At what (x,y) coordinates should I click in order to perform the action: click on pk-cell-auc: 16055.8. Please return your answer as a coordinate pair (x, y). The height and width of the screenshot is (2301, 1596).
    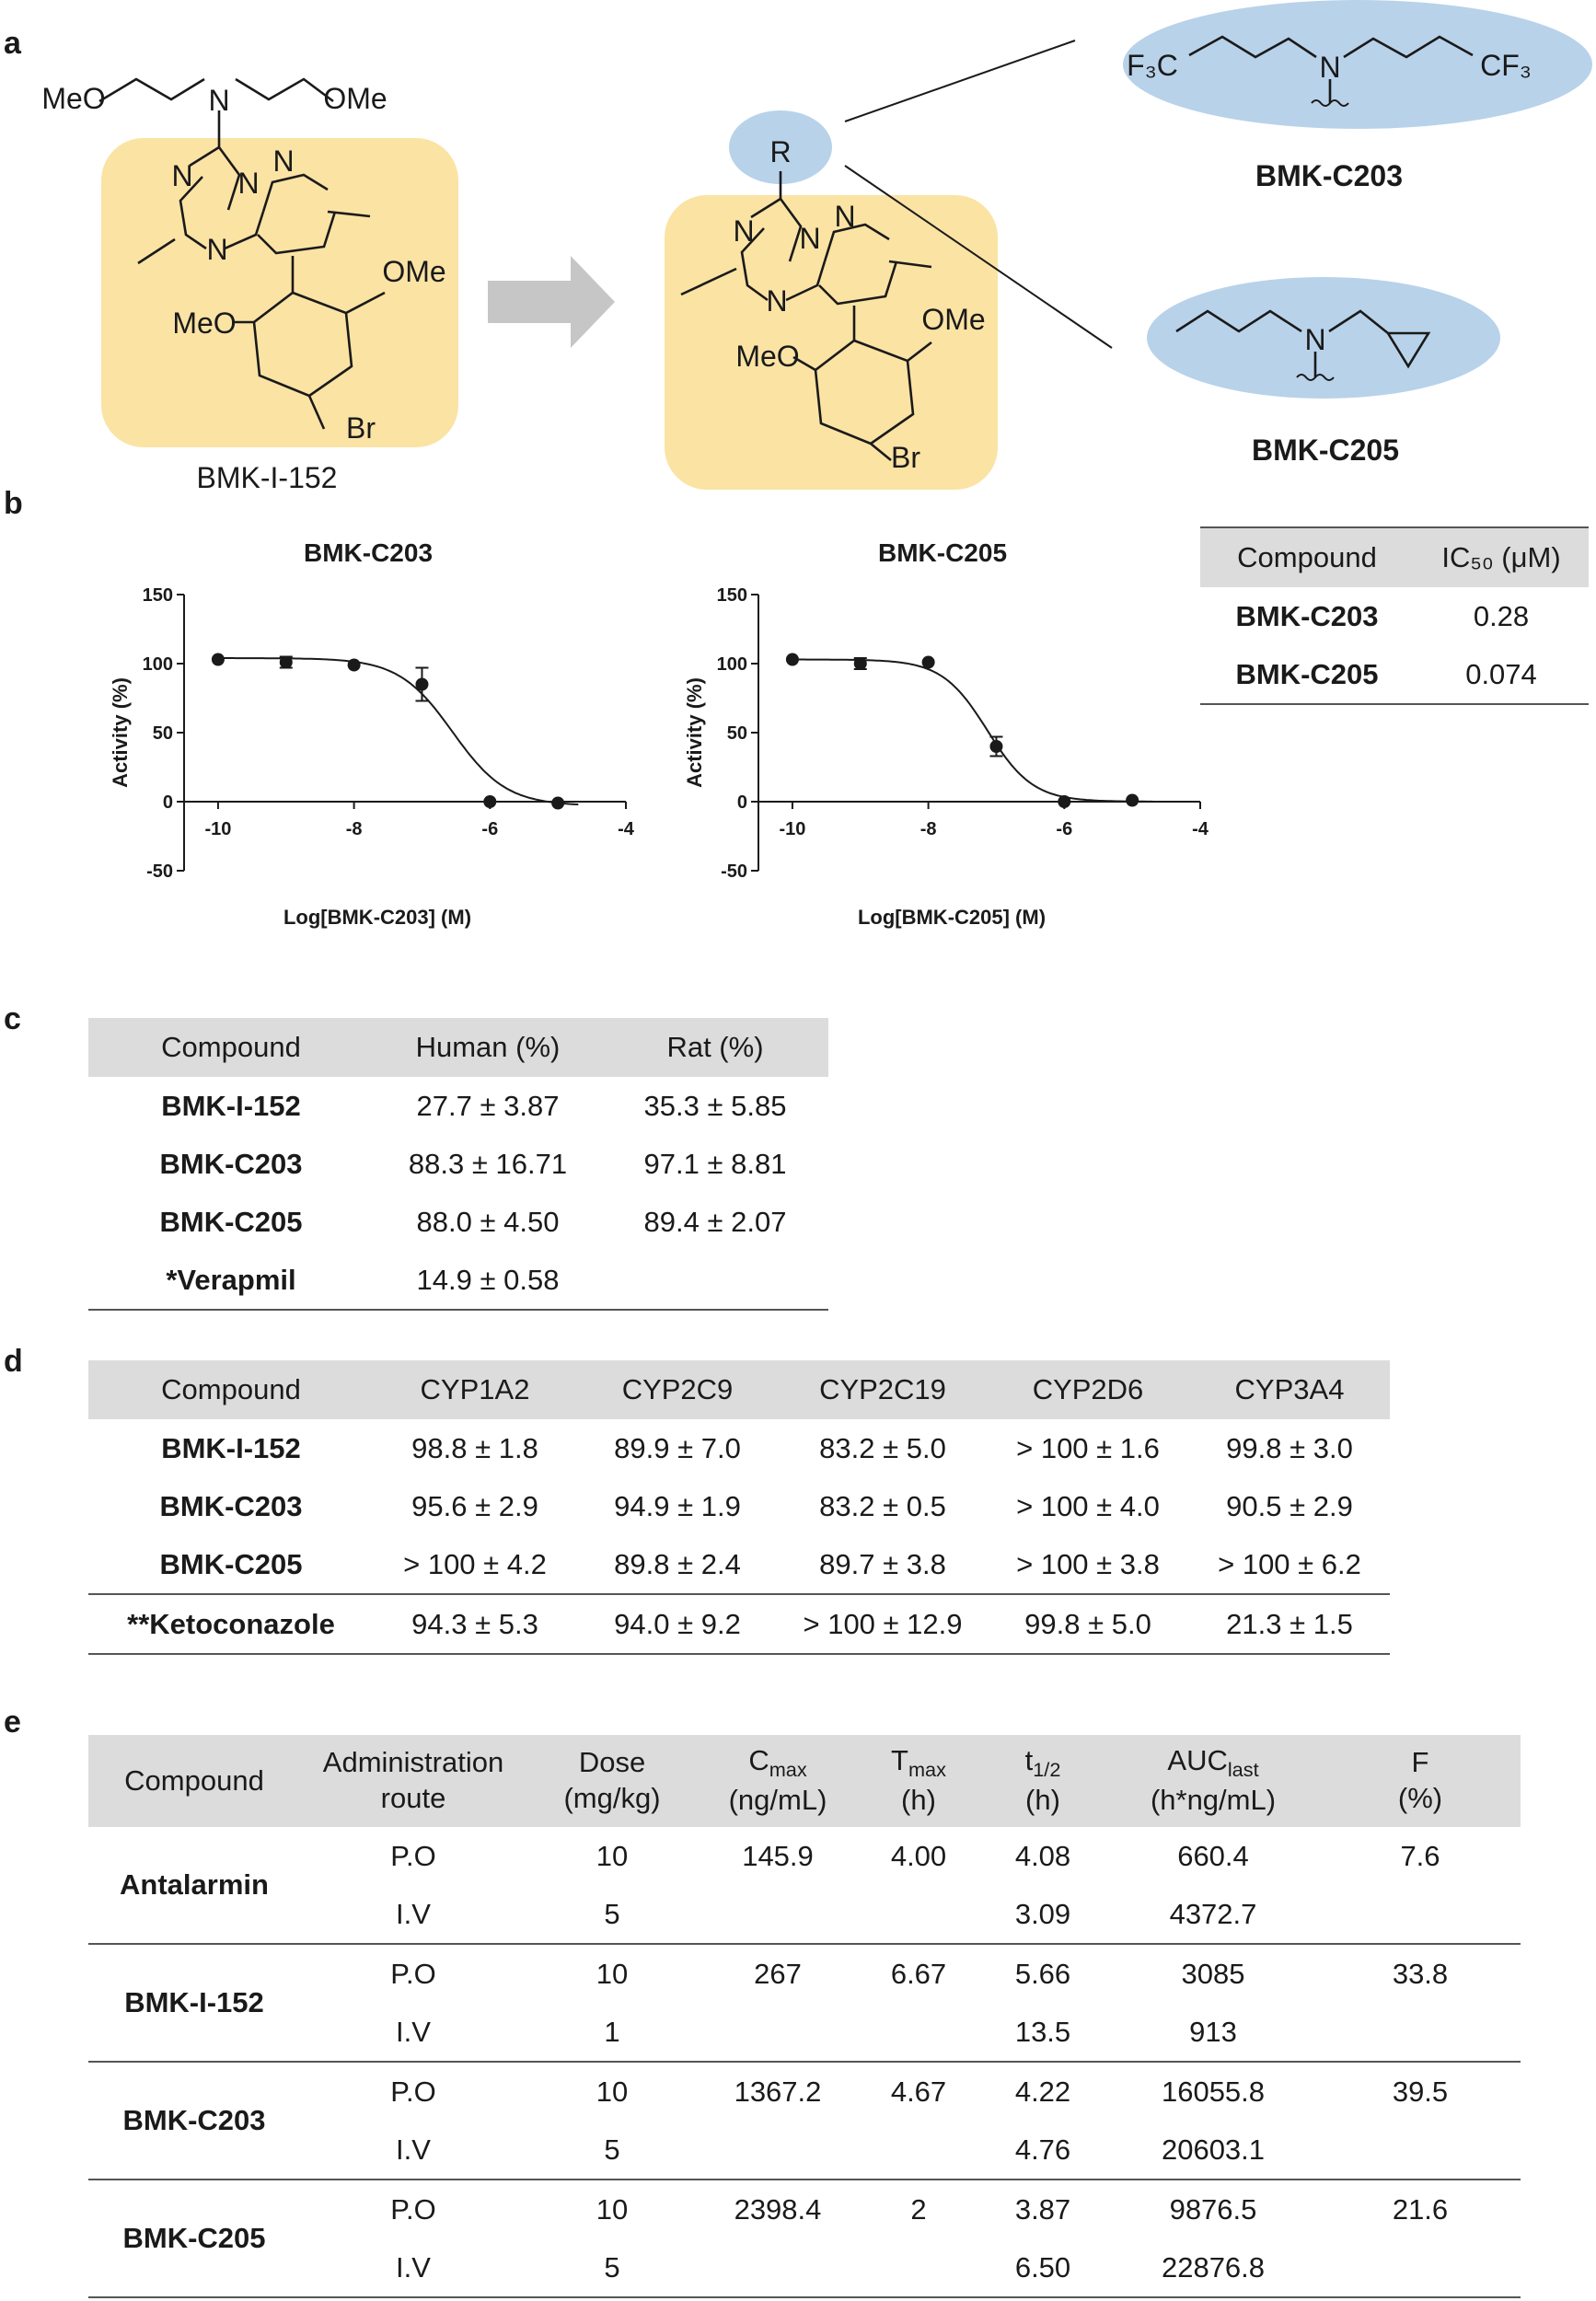
    Looking at the image, I should click on (1214, 2091).